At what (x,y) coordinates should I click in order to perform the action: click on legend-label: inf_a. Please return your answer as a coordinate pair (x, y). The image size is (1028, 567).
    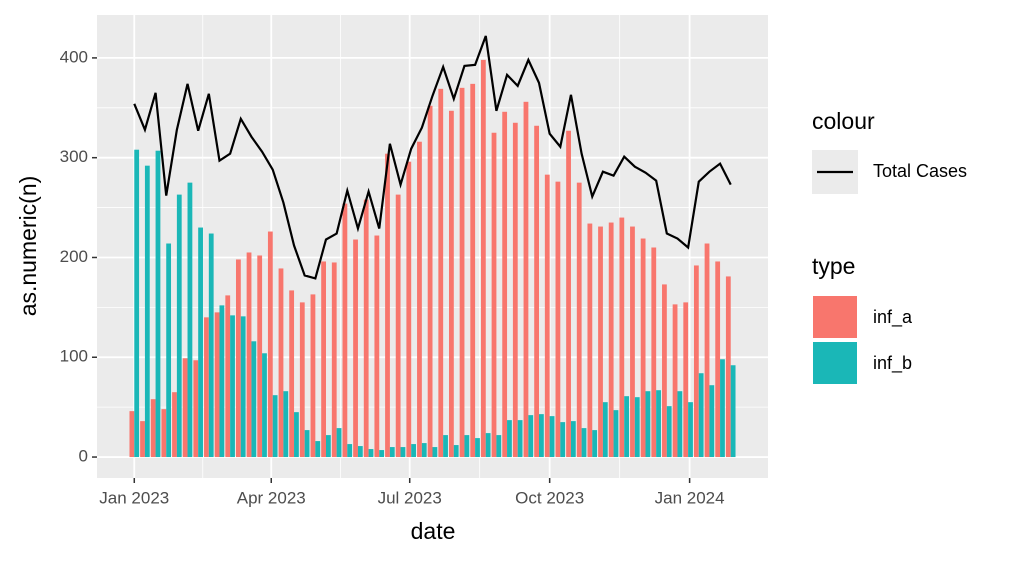
    Looking at the image, I should click on (893, 317).